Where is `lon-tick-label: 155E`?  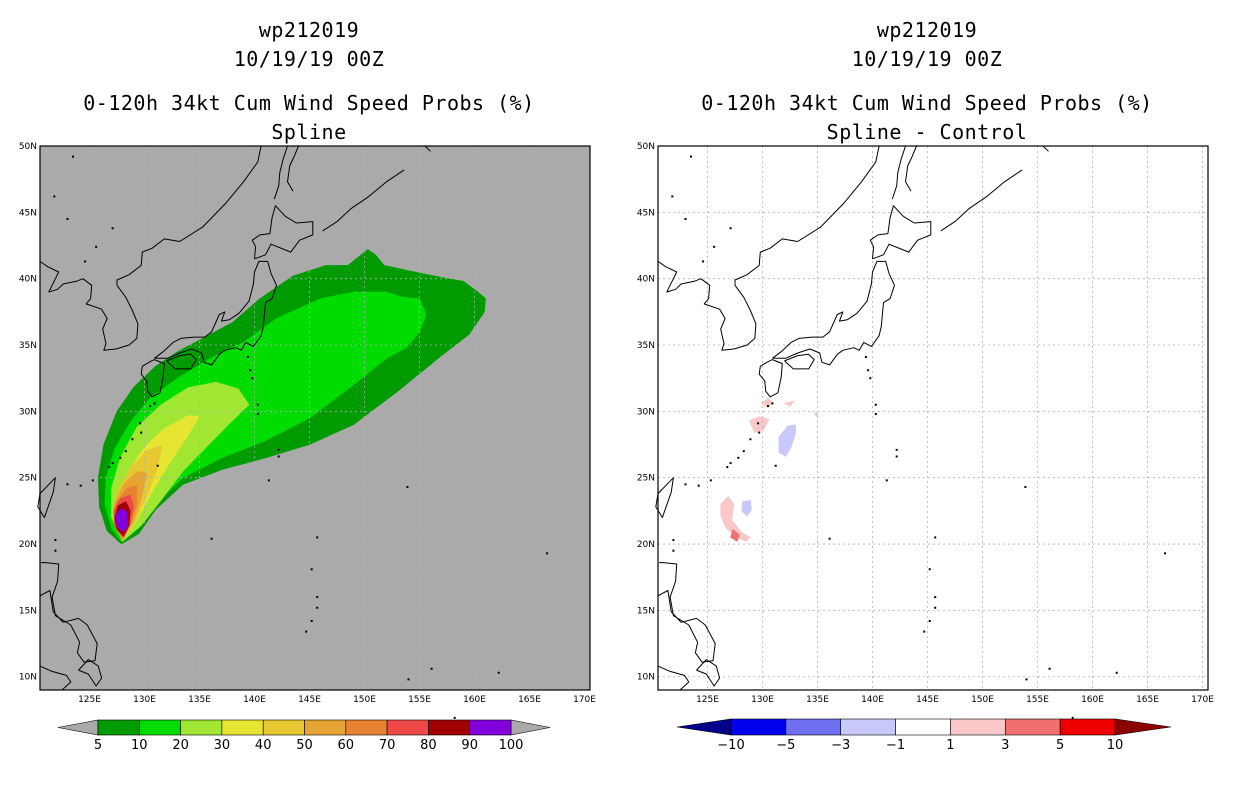
lon-tick-label: 155E is located at coordinates (419, 700).